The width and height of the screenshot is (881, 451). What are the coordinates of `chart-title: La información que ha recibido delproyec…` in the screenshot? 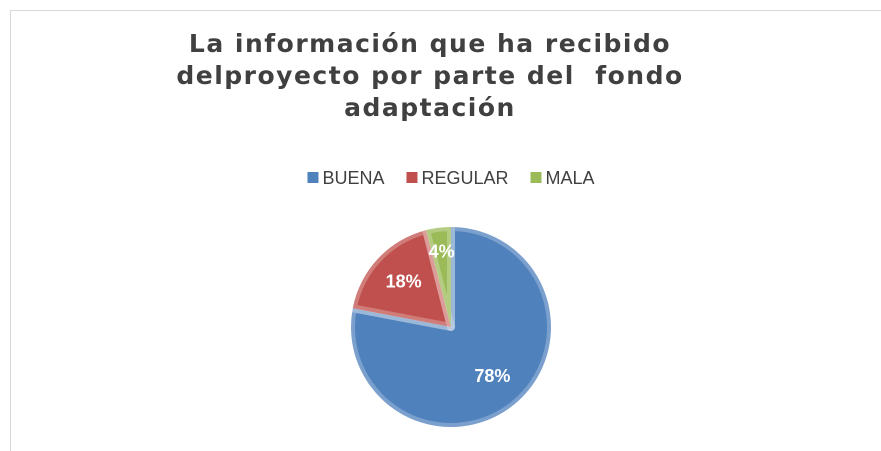 It's located at (430, 75).